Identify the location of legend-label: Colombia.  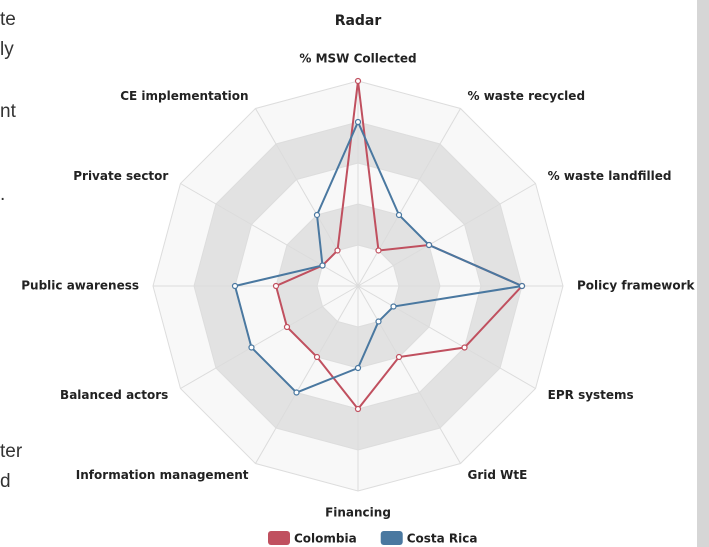
(325, 539).